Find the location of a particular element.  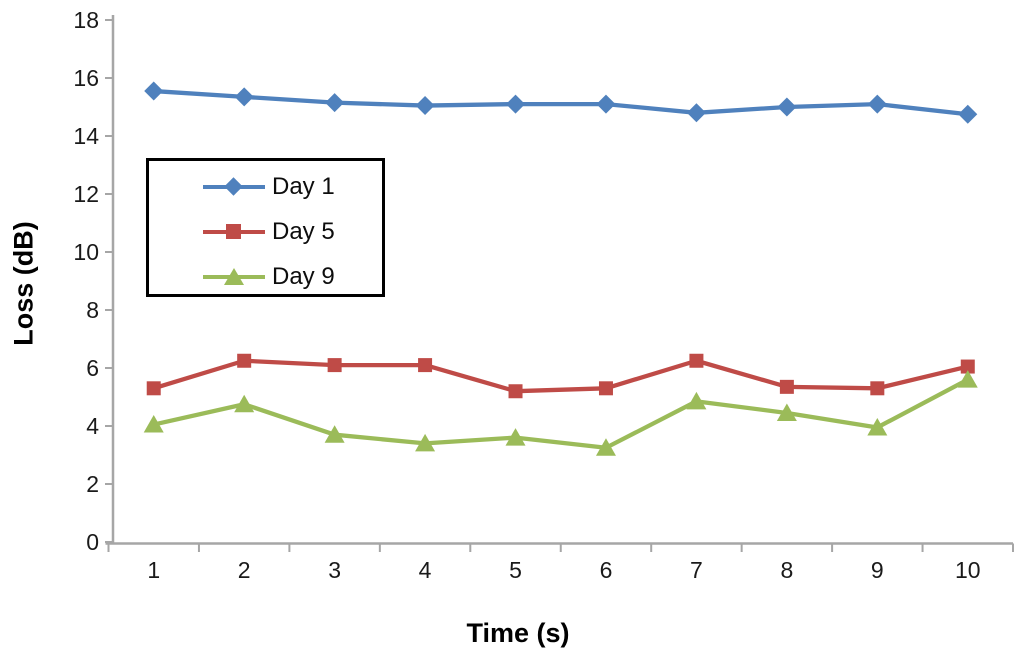

legend-item-day-9: Day 9 is located at coordinates (265, 276).